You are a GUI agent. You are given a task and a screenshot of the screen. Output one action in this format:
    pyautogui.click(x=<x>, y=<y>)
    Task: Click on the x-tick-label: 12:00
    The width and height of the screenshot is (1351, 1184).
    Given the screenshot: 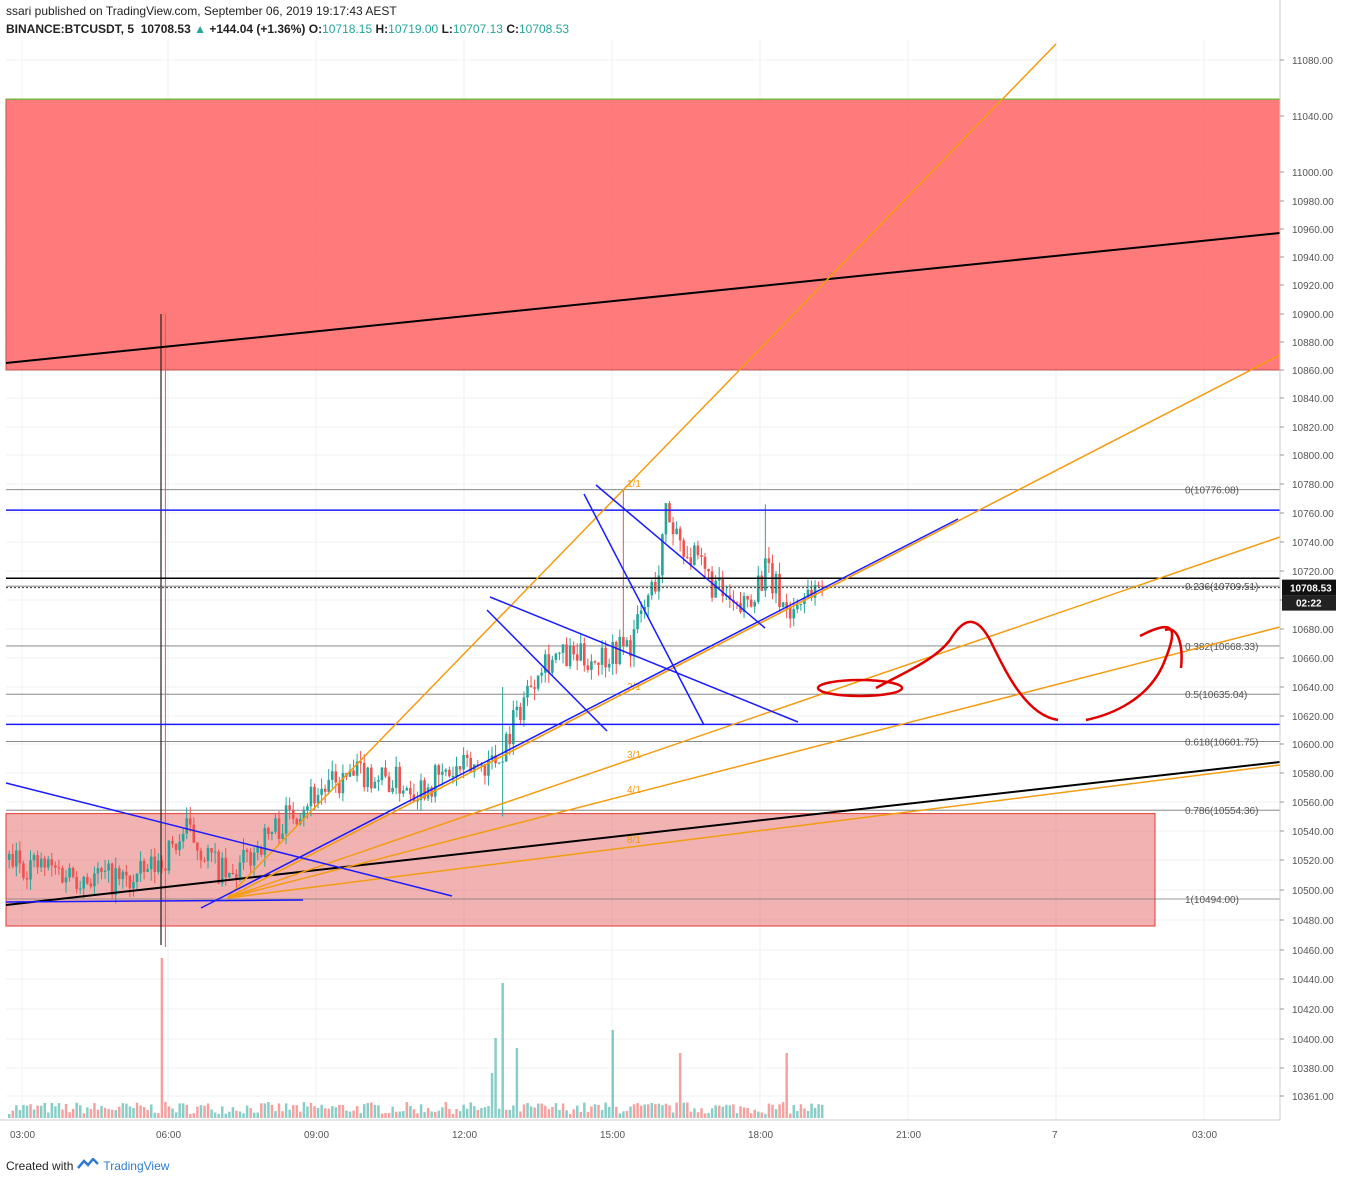 What is the action you would take?
    pyautogui.click(x=464, y=1135)
    